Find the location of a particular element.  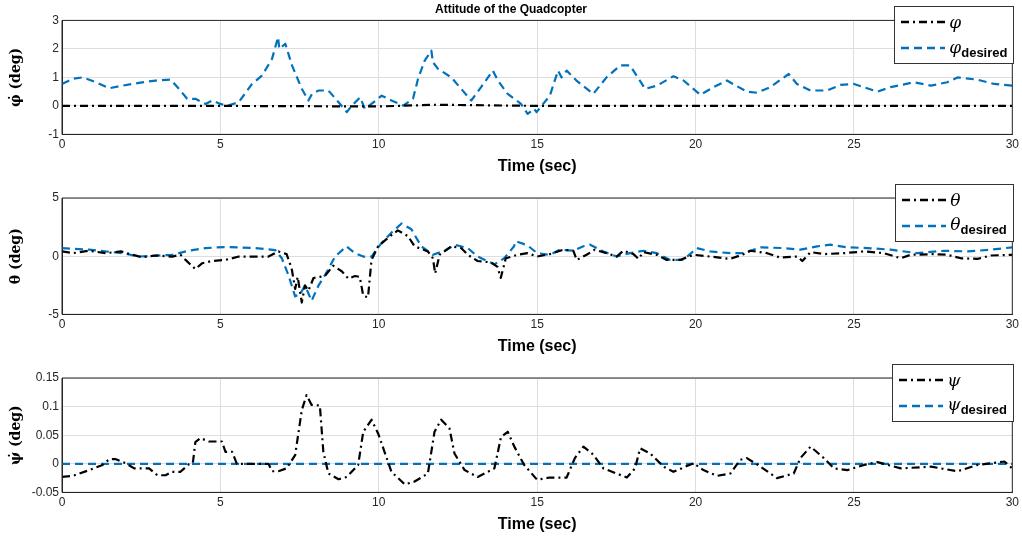

y-tick-label: -0.05 is located at coordinates (45, 491).